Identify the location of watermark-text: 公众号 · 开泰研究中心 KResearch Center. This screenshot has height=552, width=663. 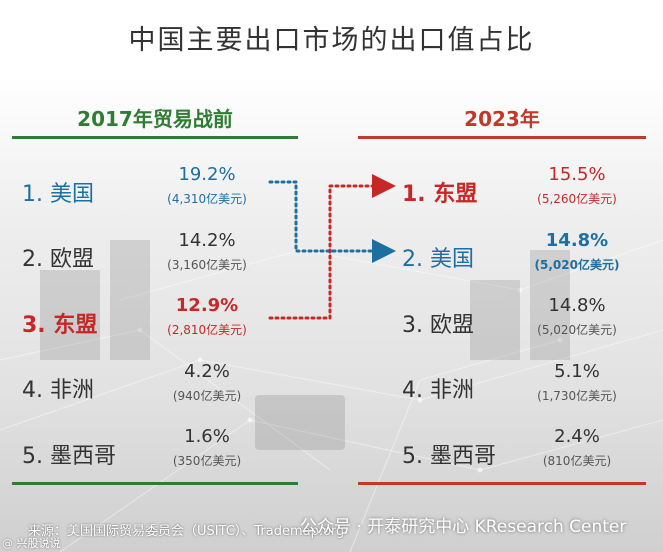
(463, 527).